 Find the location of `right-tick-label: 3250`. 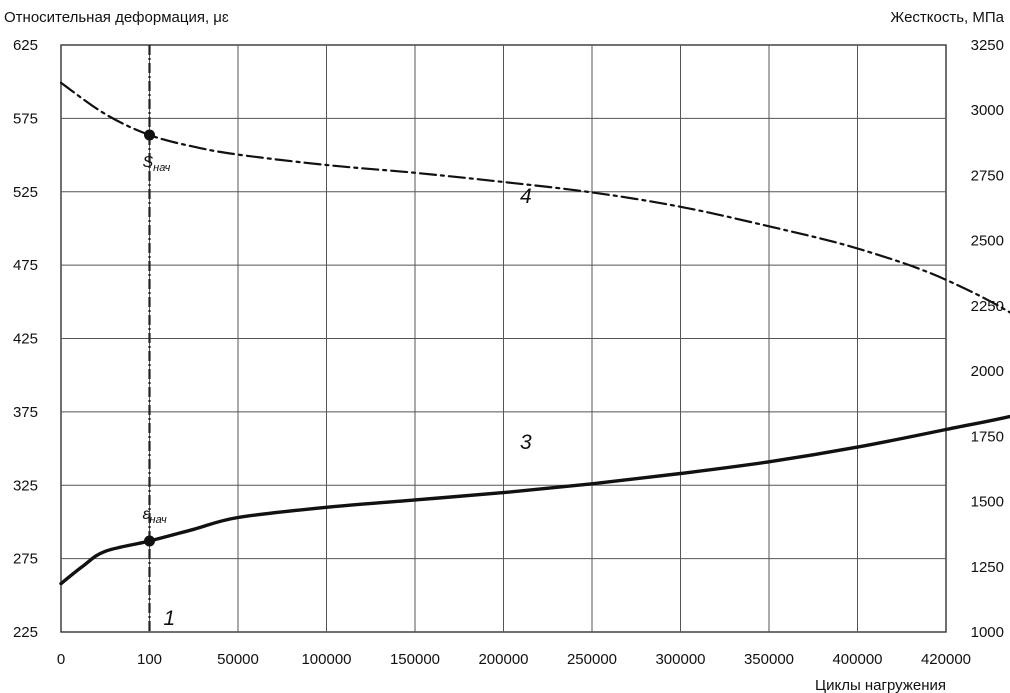

right-tick-label: 3250 is located at coordinates (987, 45).